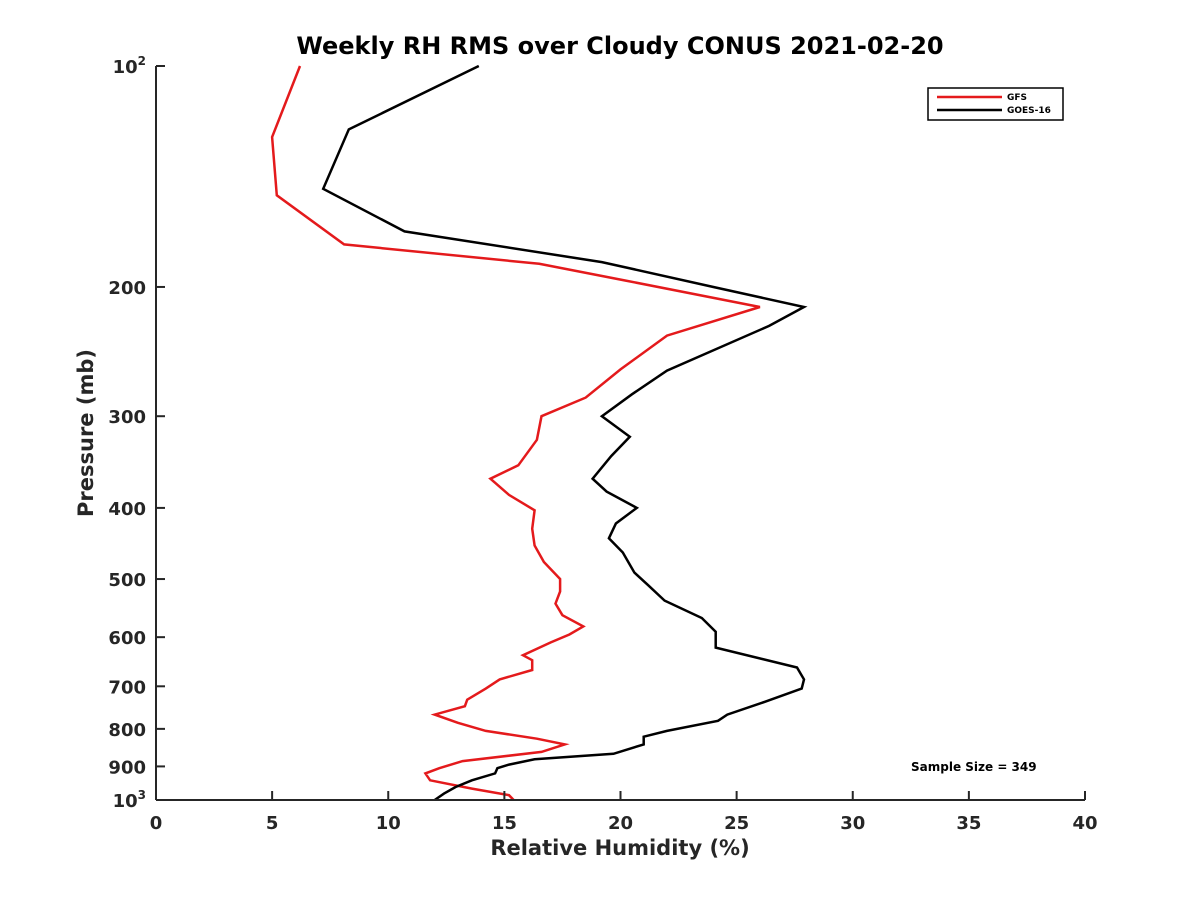 Image resolution: width=1200 pixels, height=900 pixels. I want to click on legend: GFS GOES-16, so click(995, 104).